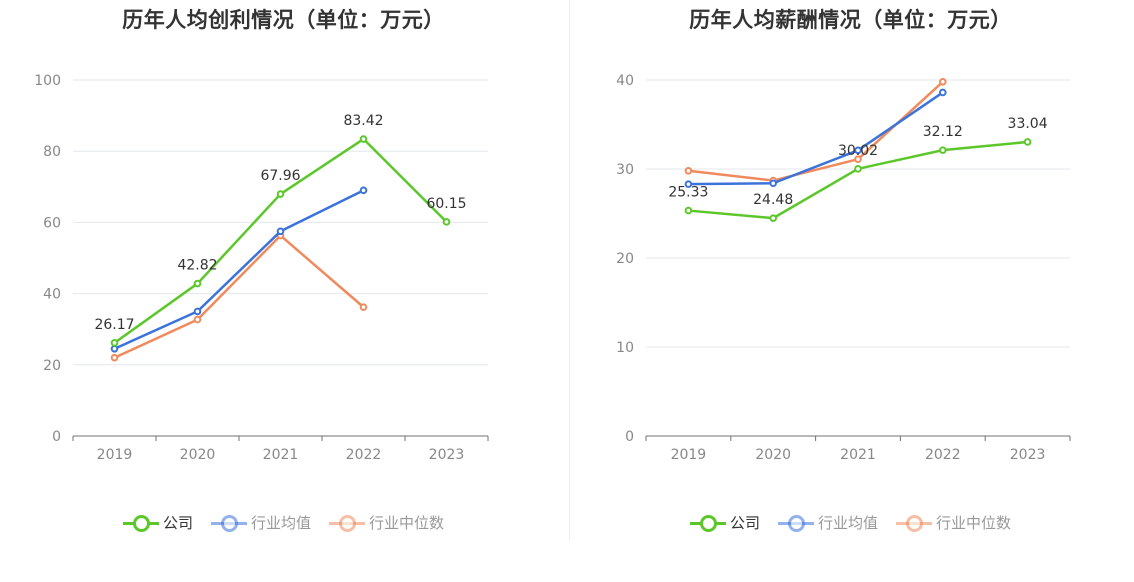 The width and height of the screenshot is (1134, 582). I want to click on data-label: 30.02, so click(858, 151).